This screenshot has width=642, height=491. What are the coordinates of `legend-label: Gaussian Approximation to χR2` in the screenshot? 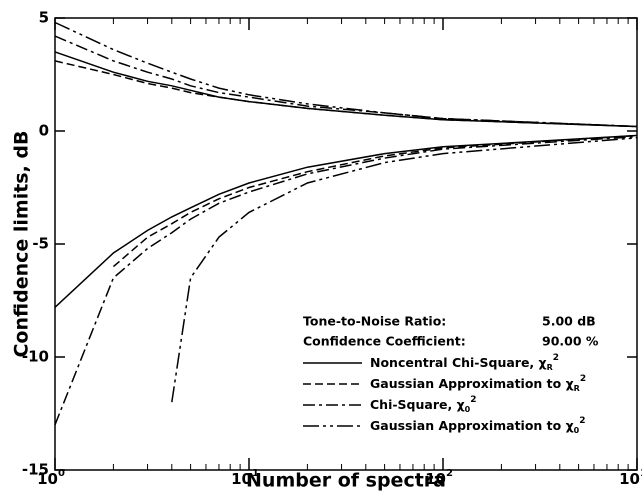 It's located at (478, 383).